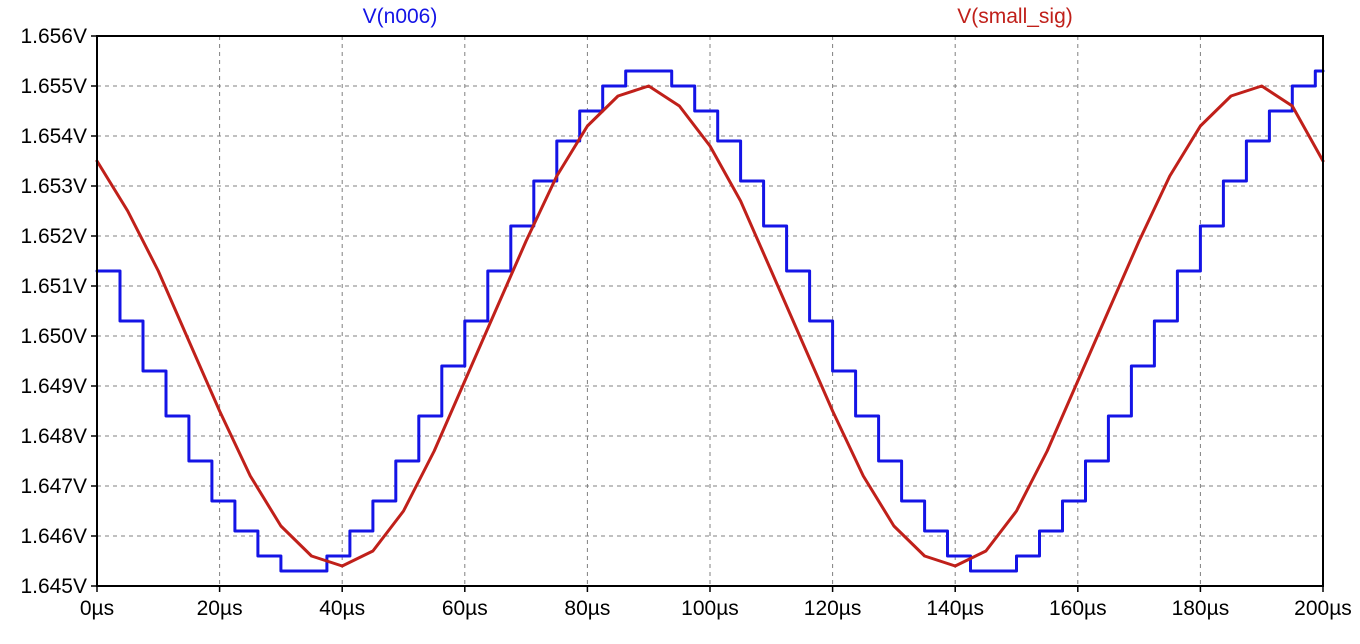  What do you see at coordinates (1201, 608) in the screenshot?
I see `x-tick-label: 180µs` at bounding box center [1201, 608].